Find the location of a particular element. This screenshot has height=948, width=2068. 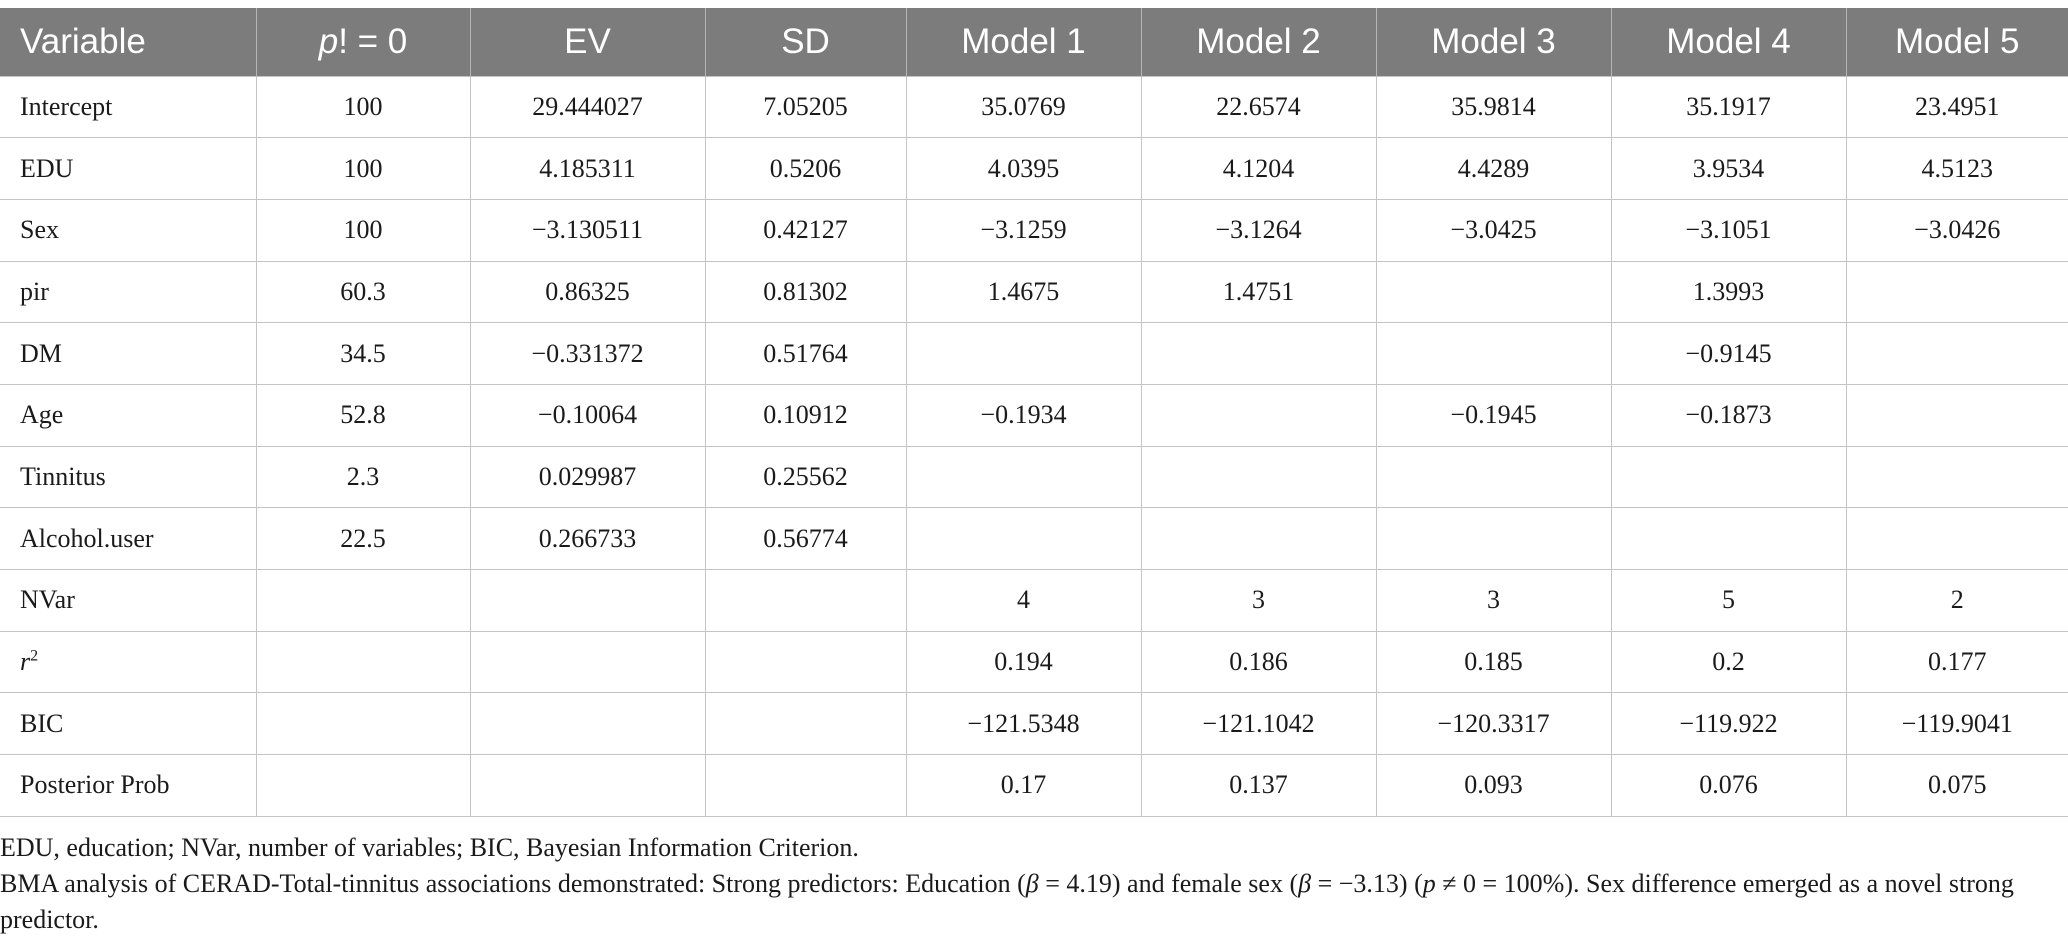

model-2-cell: 0.186 is located at coordinates (1258, 662).